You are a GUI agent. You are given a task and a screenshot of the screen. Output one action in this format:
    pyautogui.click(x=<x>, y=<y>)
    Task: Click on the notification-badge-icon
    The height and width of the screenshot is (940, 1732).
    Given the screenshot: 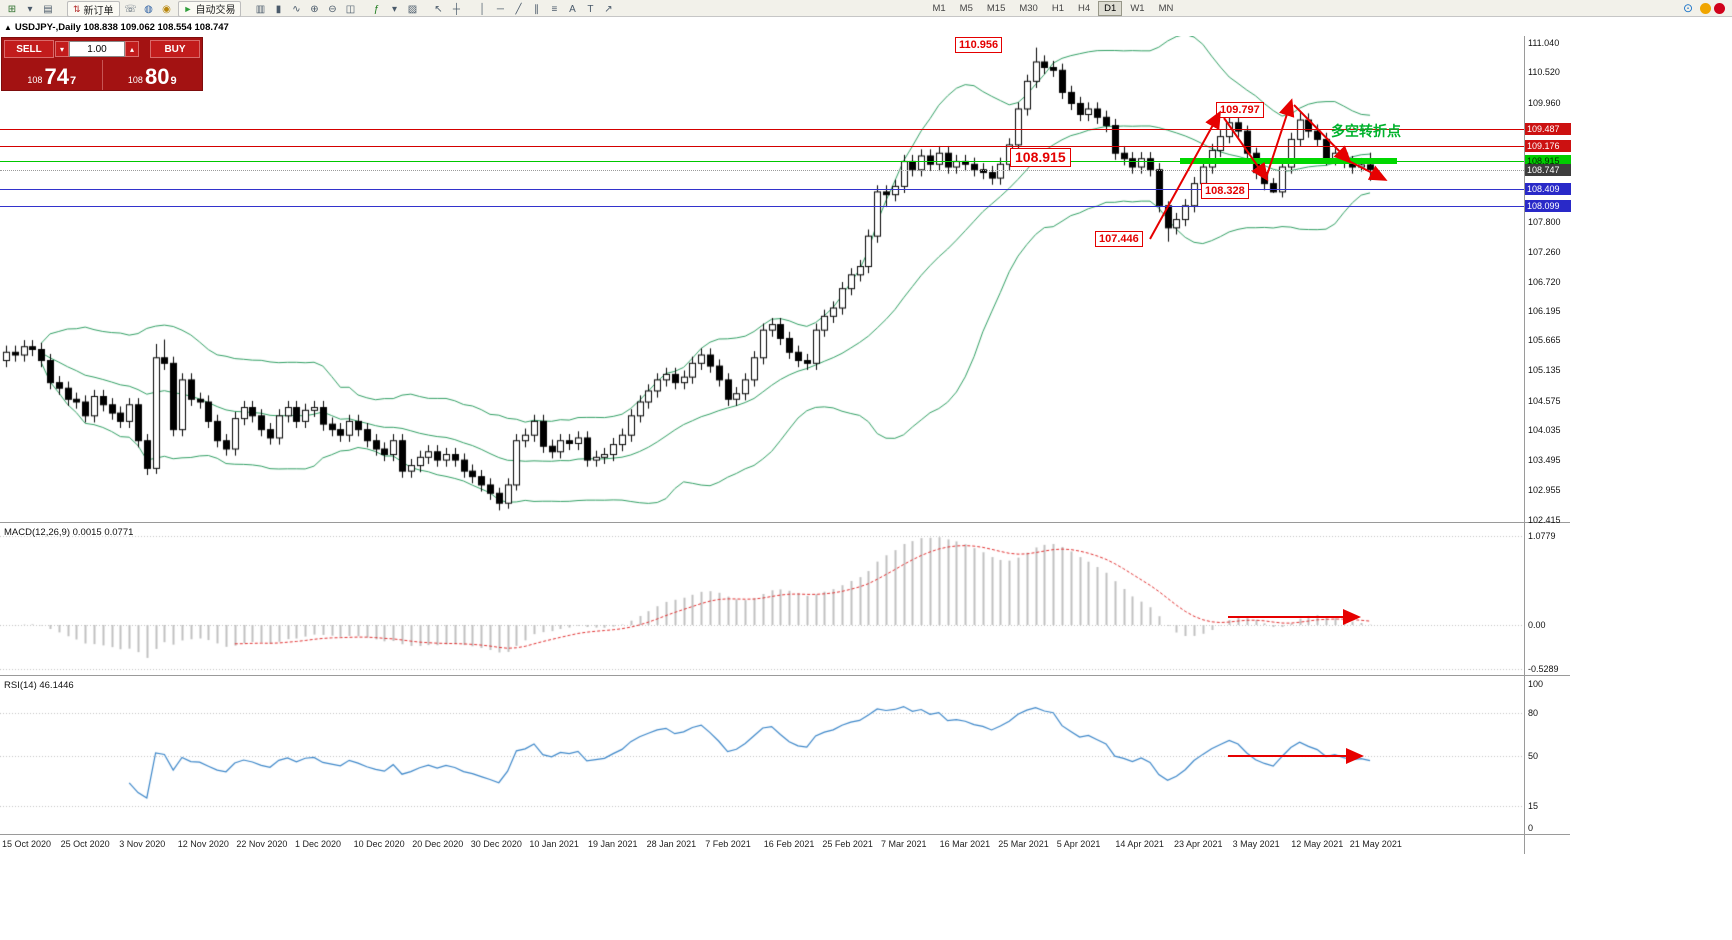 What is the action you would take?
    pyautogui.click(x=1705, y=8)
    